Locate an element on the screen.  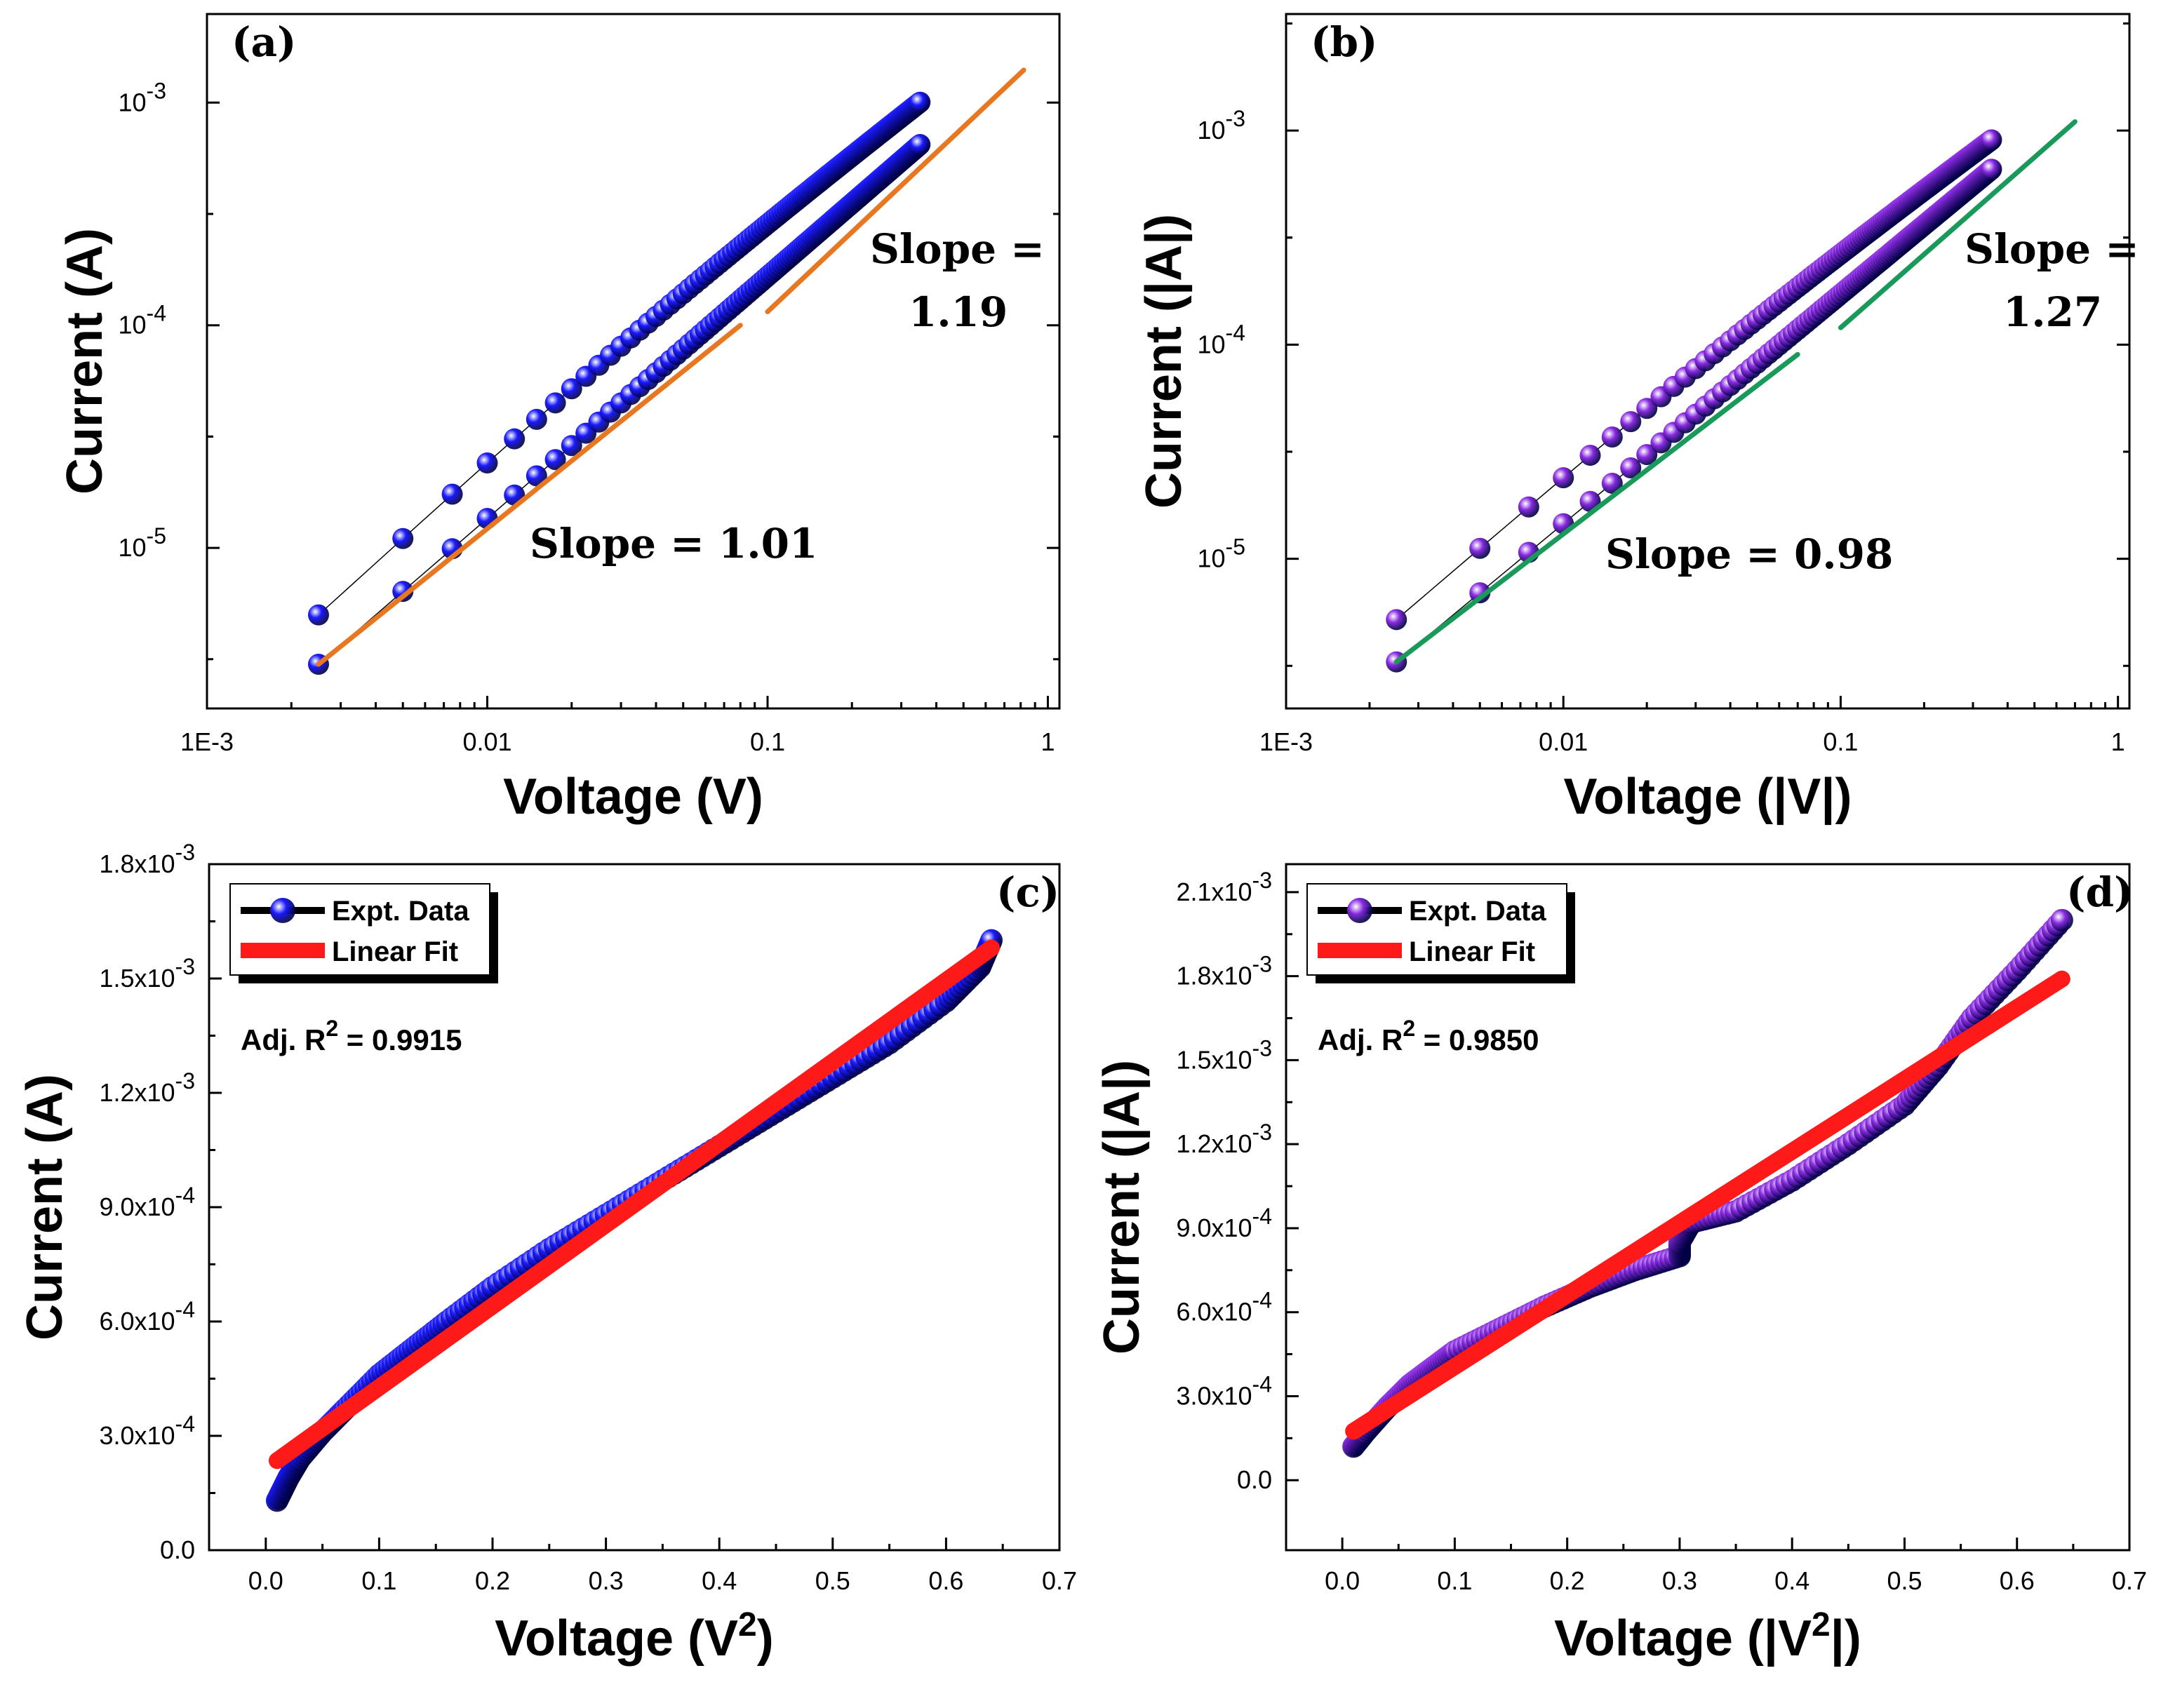
panel-label: (c) is located at coordinates (1027, 892).